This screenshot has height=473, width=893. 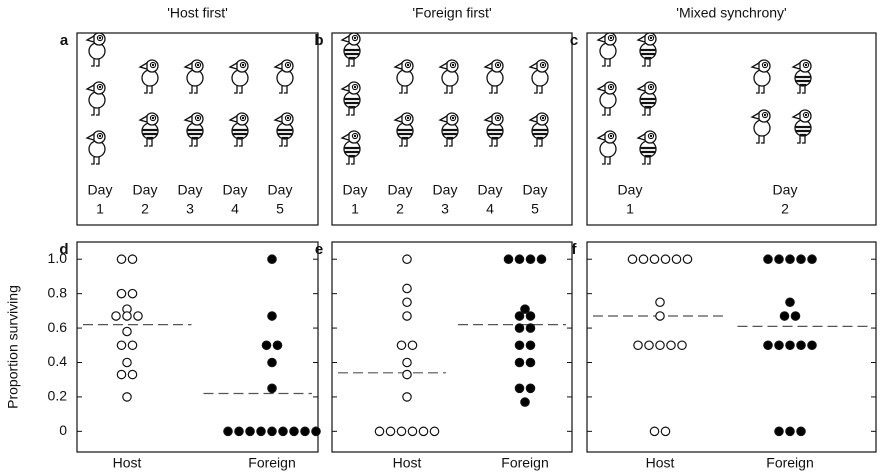 What do you see at coordinates (197, 13) in the screenshot?
I see `panel-title: 'Host first'` at bounding box center [197, 13].